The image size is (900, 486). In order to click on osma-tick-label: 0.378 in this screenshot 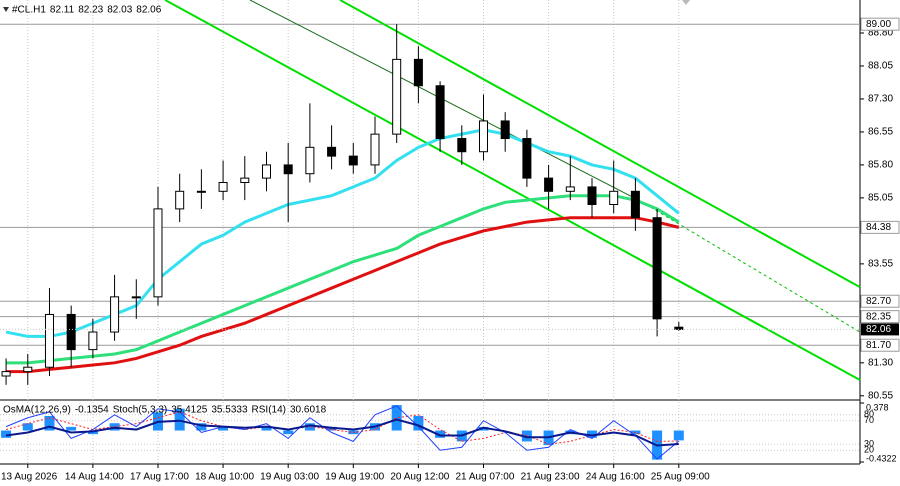, I will do `click(877, 407)`.